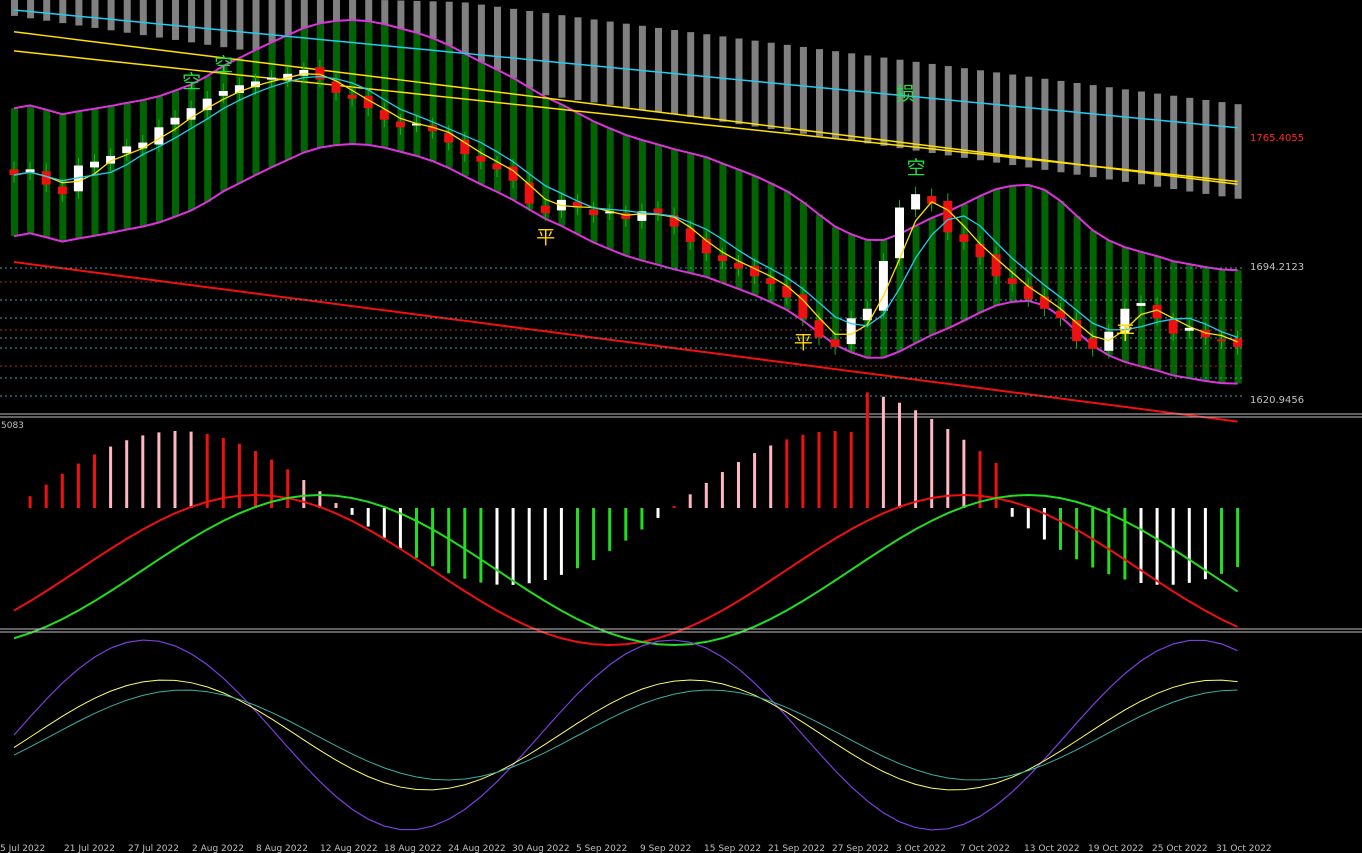 This screenshot has height=853, width=1362. I want to click on date-axis-label: 12 Aug 2022, so click(349, 848).